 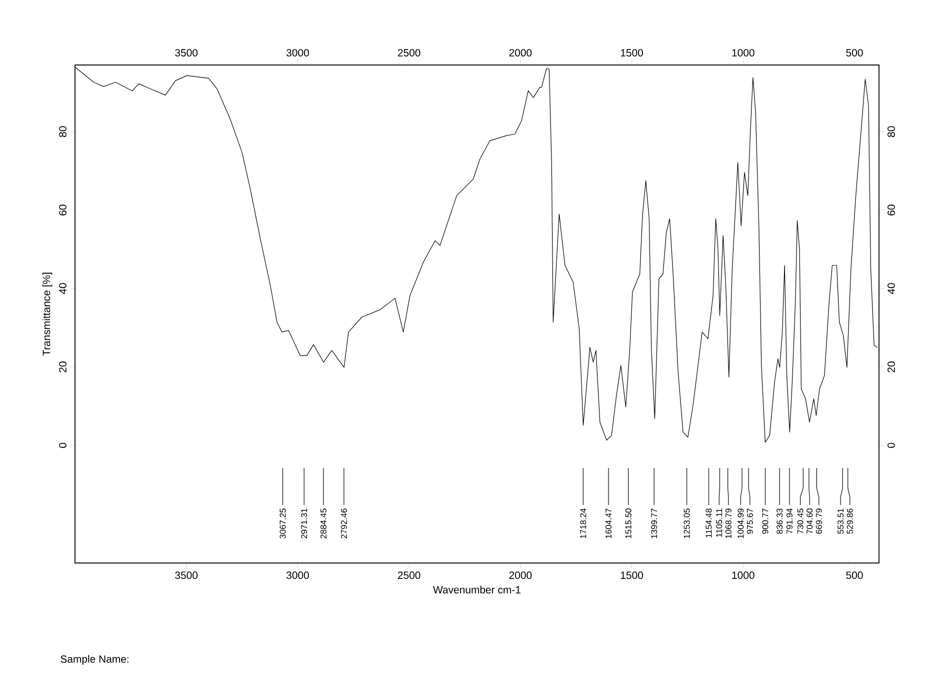 What do you see at coordinates (297, 52) in the screenshot?
I see `x-tick-label: 3000` at bounding box center [297, 52].